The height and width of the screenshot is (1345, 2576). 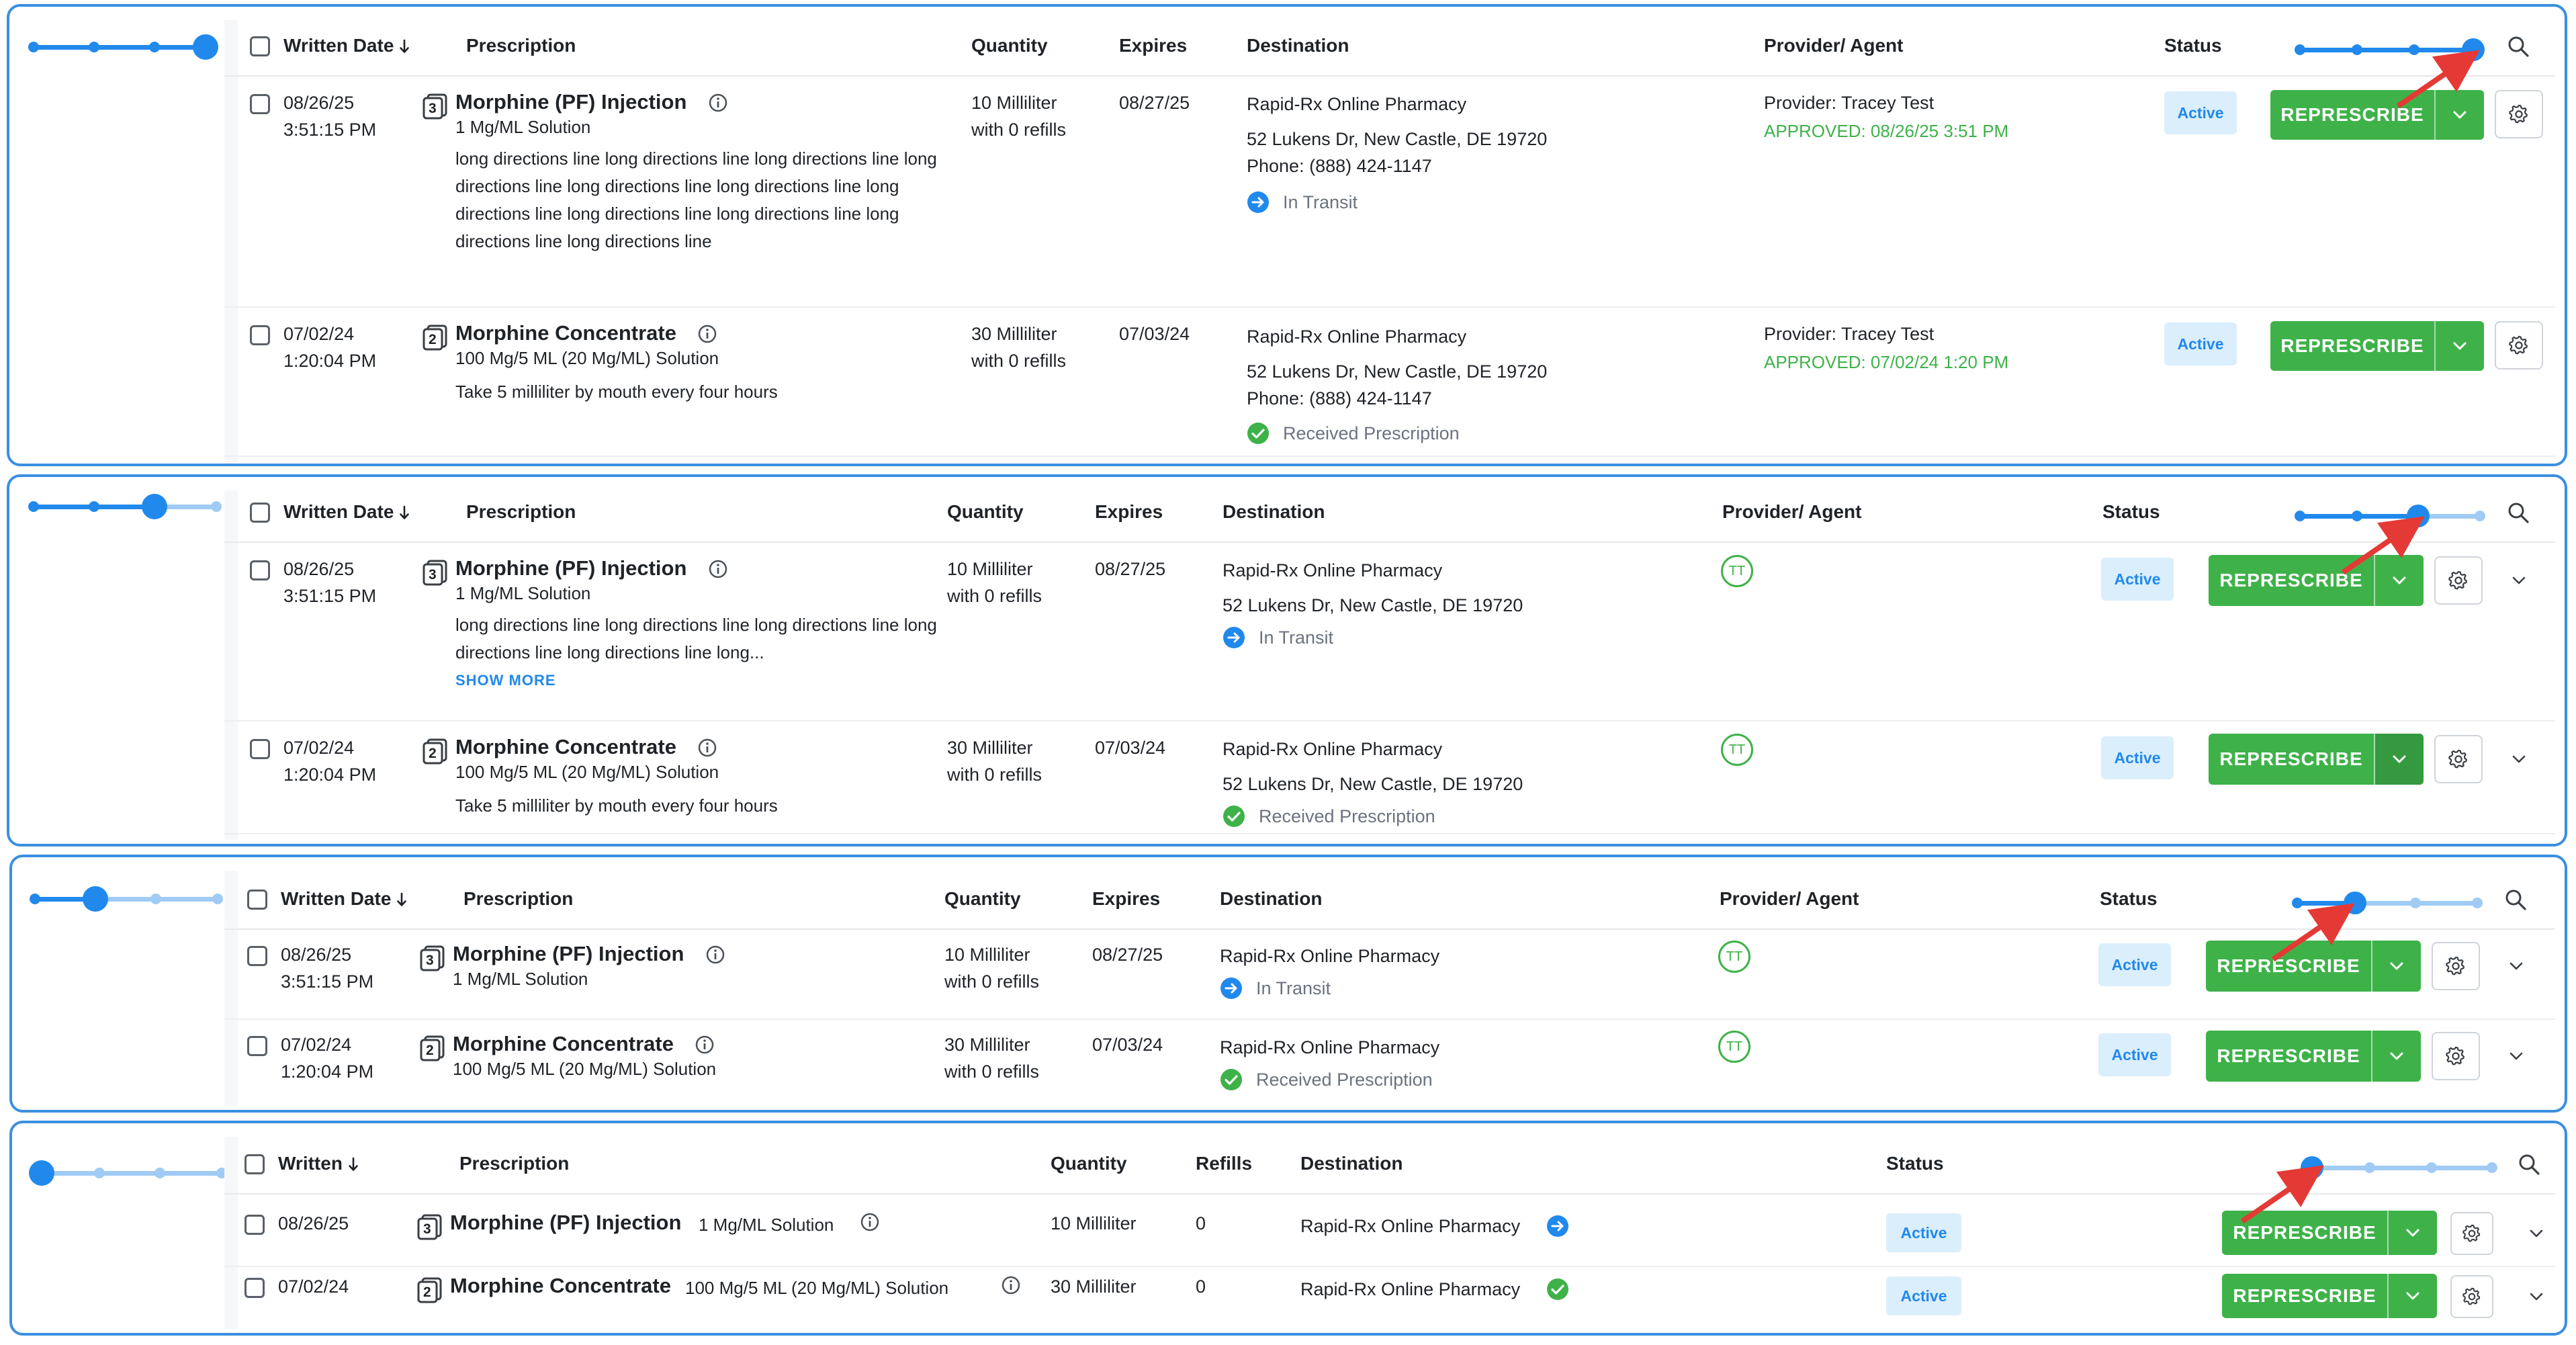 I want to click on chevron-down-icon, so click(x=2397, y=966).